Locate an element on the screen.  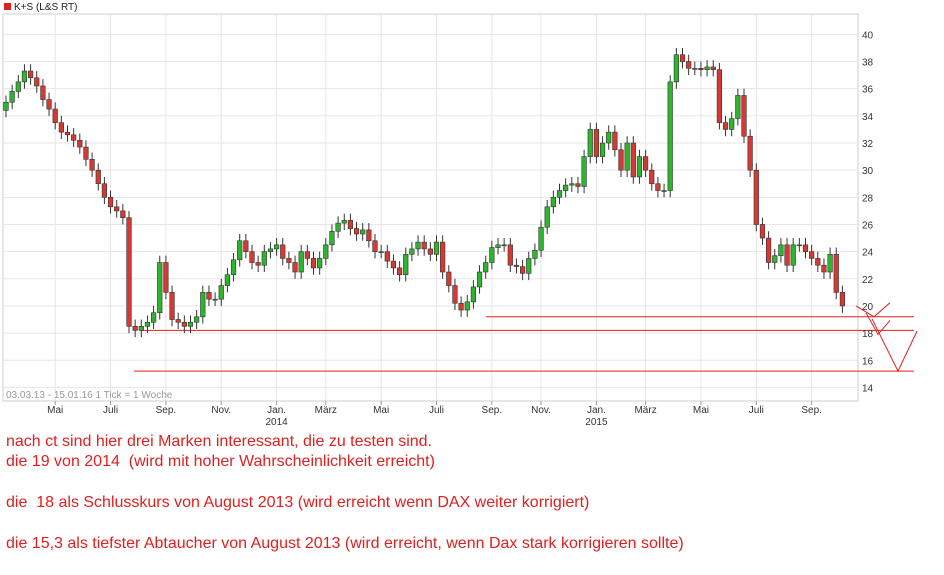
y-tick-label: 32 is located at coordinates (868, 144).